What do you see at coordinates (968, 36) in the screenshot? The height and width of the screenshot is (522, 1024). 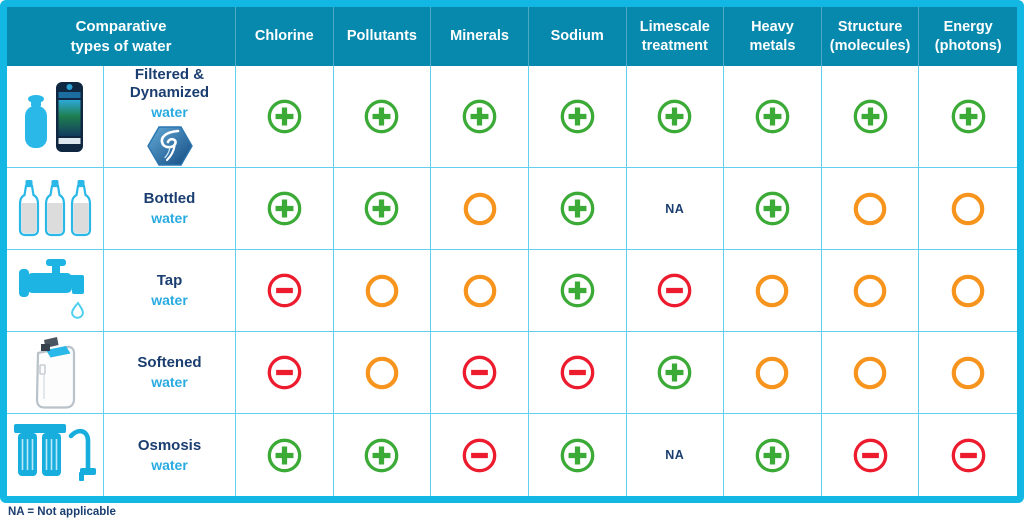 I see `column-header-energy-photons: Energy (photons)` at bounding box center [968, 36].